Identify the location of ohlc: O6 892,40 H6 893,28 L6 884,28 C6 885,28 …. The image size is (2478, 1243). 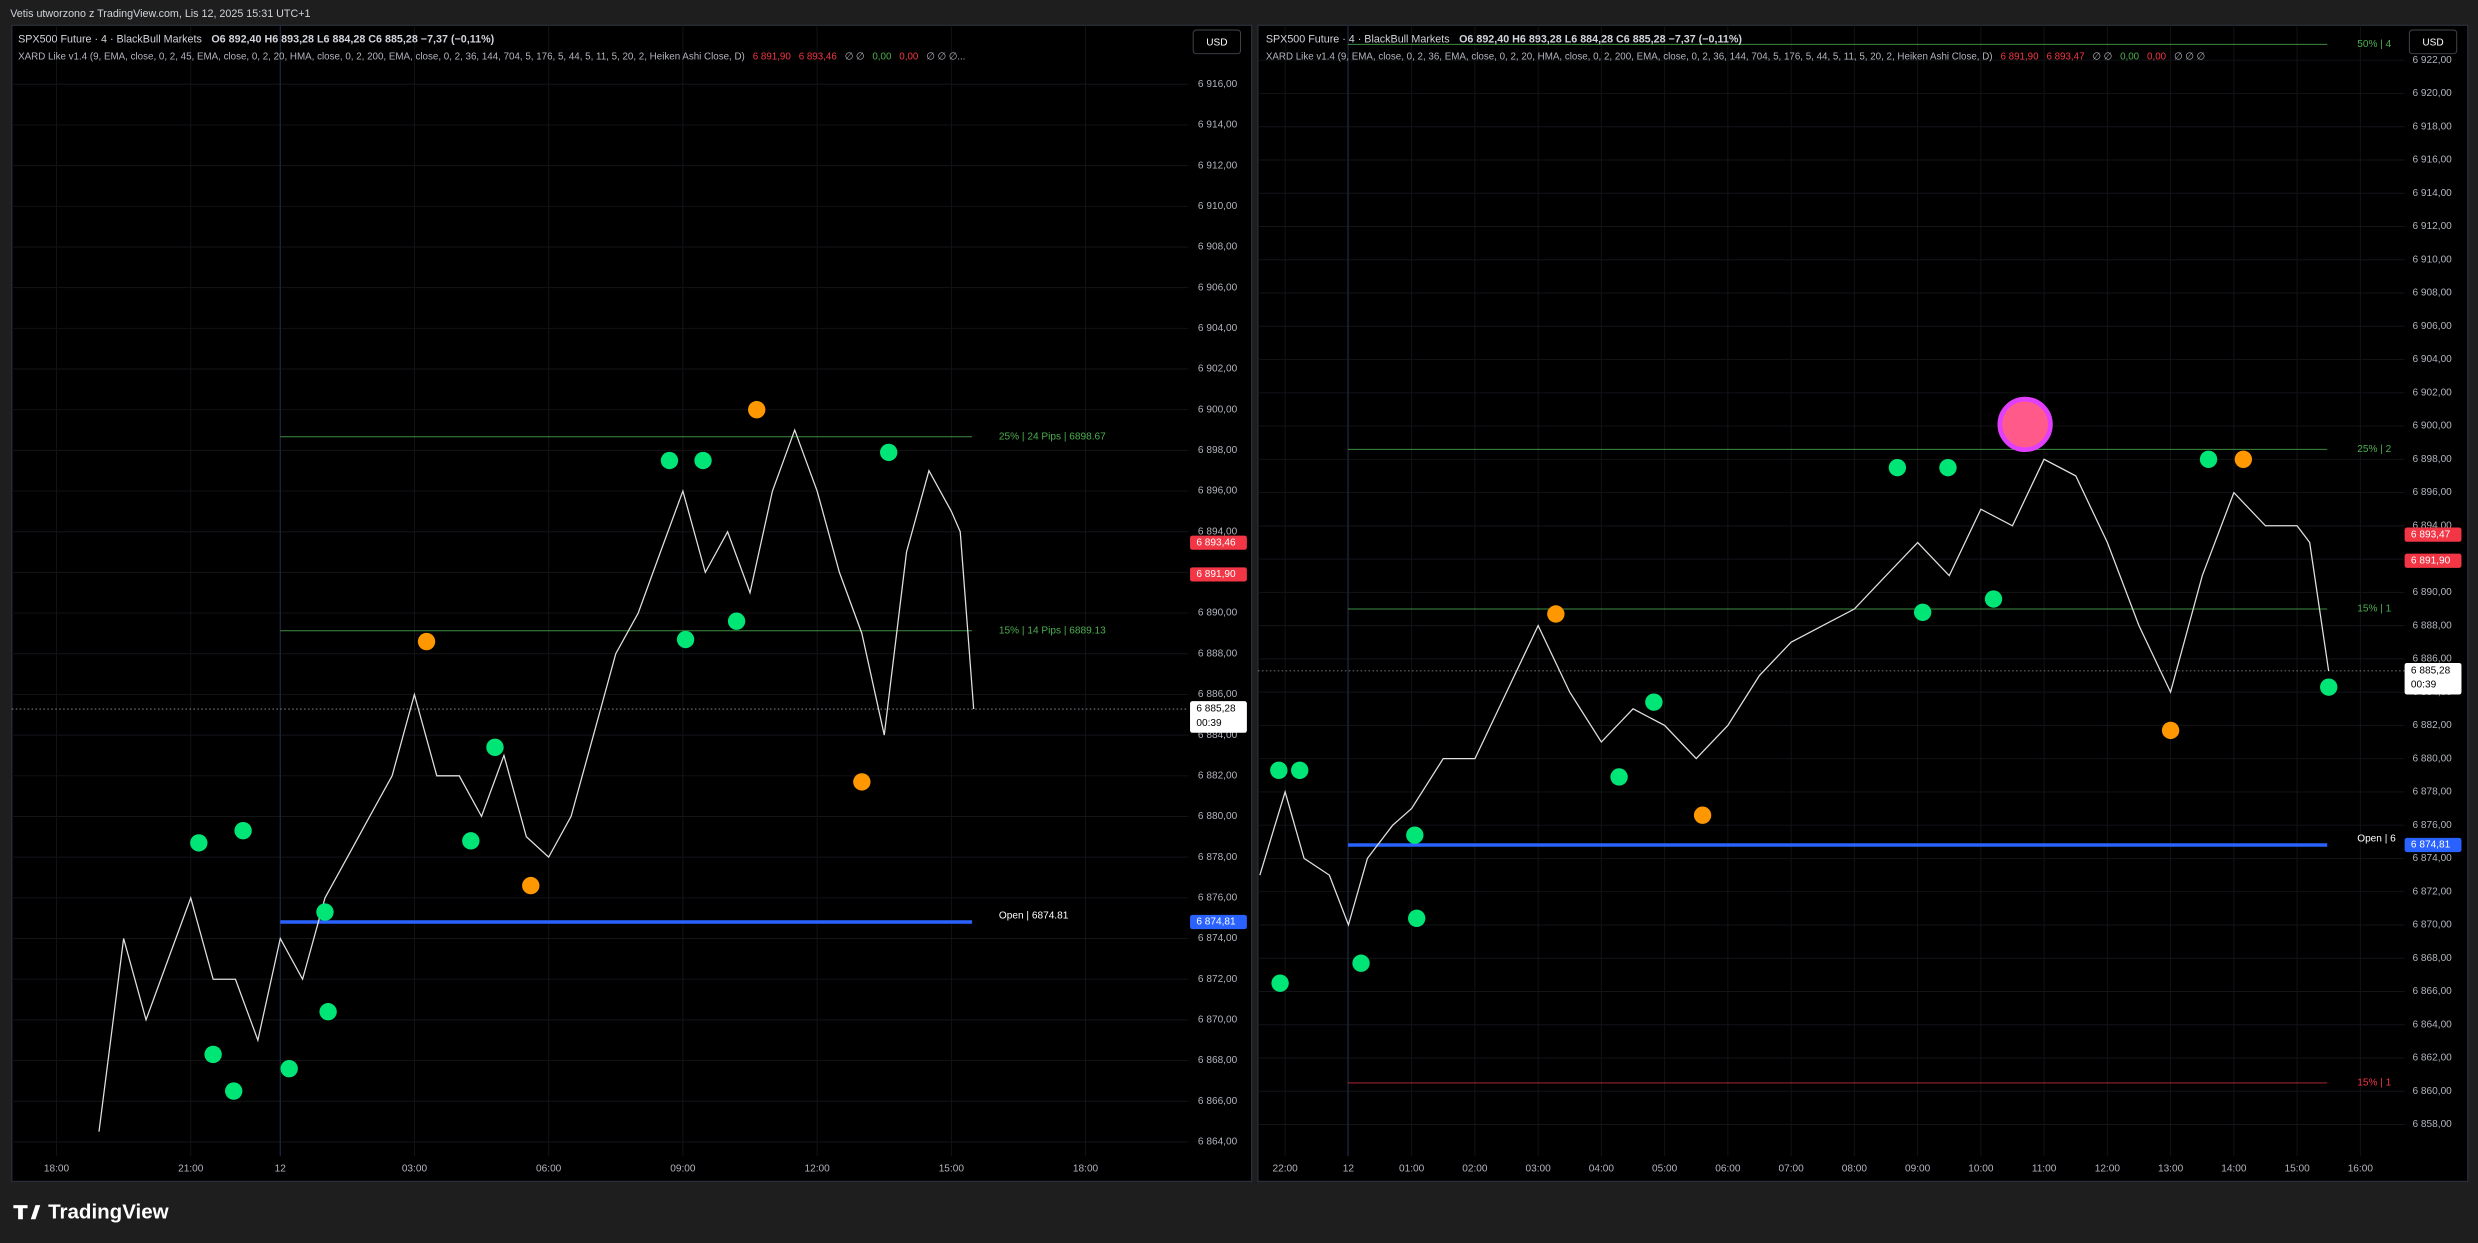
(1600, 39).